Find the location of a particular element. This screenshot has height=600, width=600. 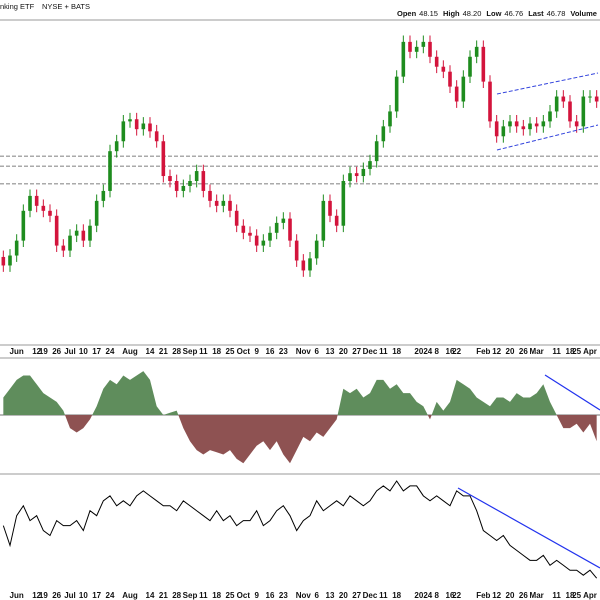

x-tick-label: 12 is located at coordinates (36, 595).